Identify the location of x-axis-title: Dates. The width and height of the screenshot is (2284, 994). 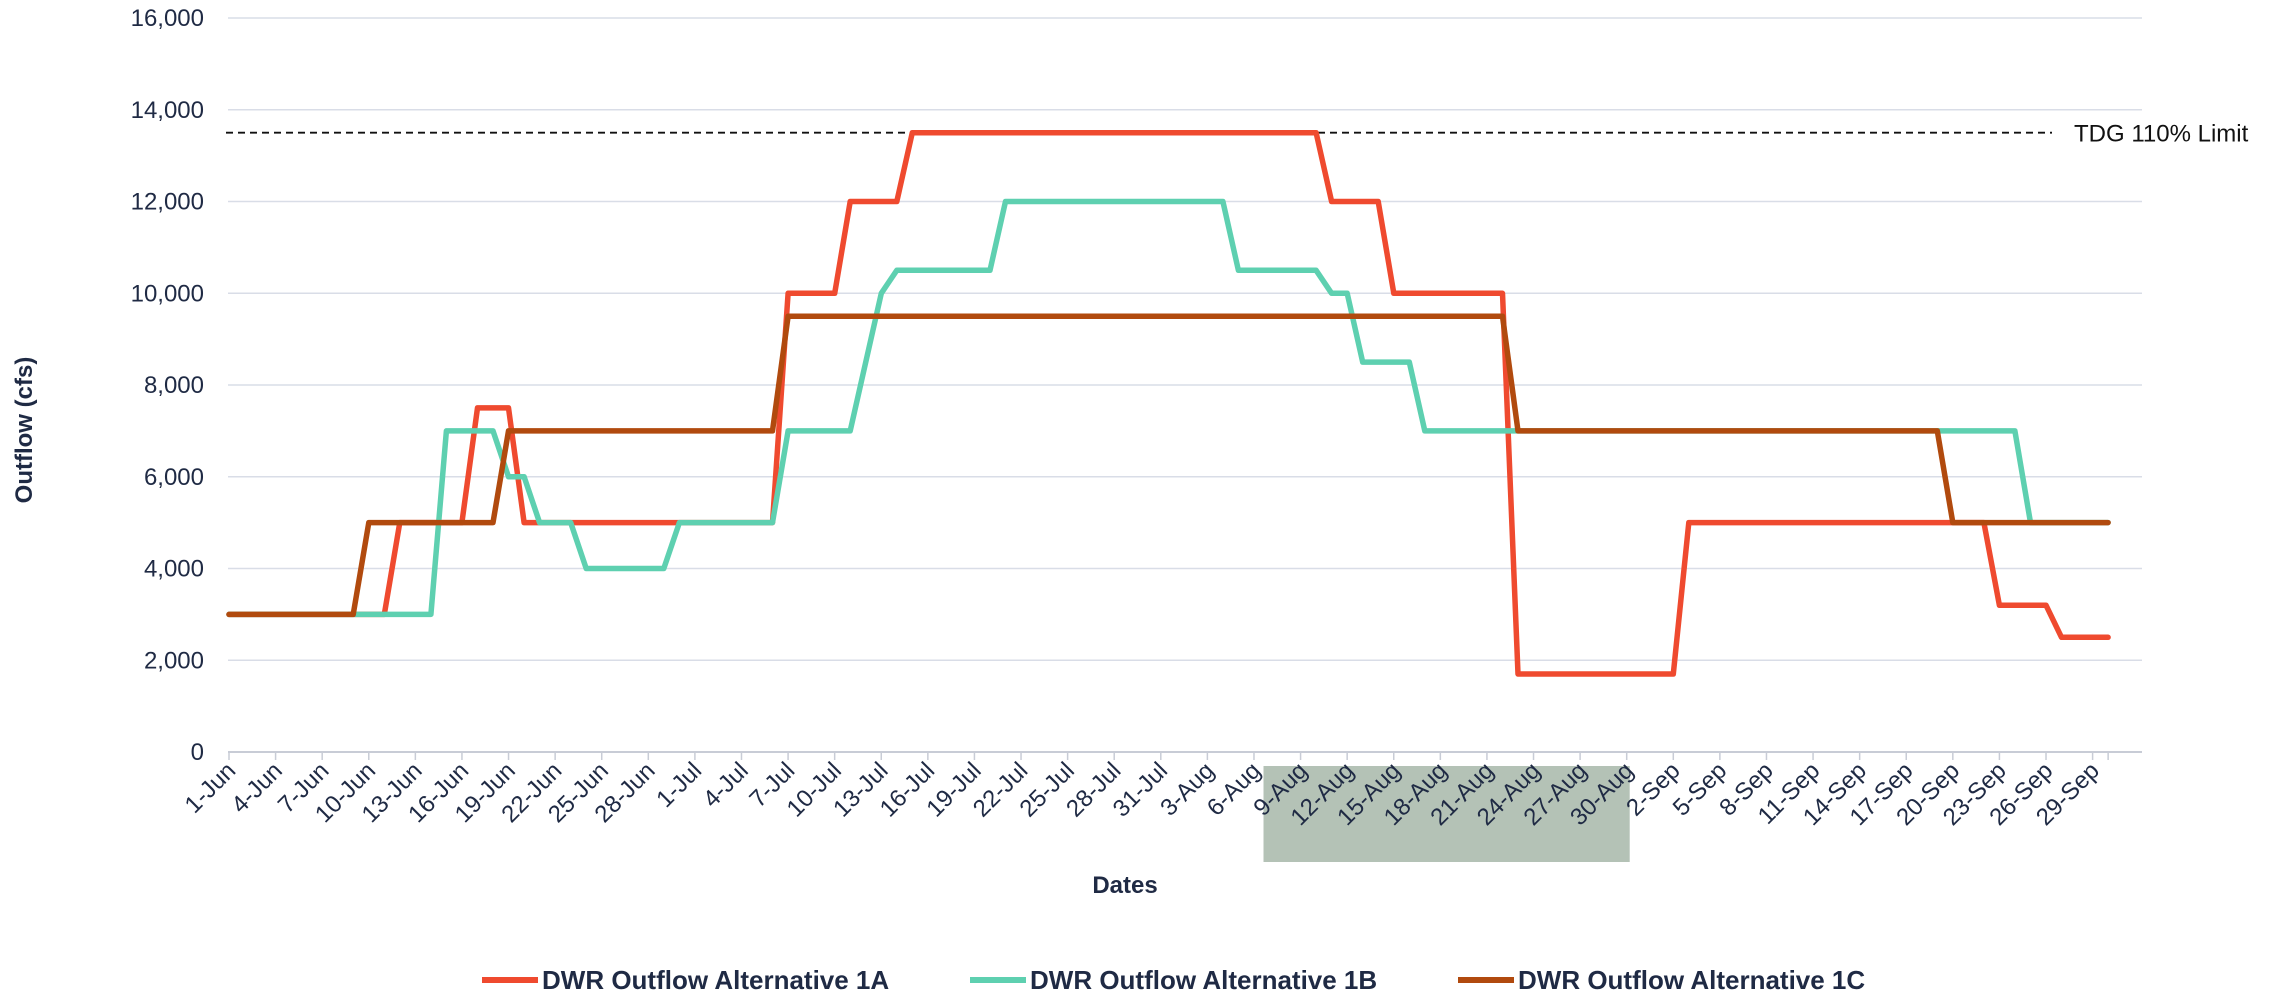
(1124, 885).